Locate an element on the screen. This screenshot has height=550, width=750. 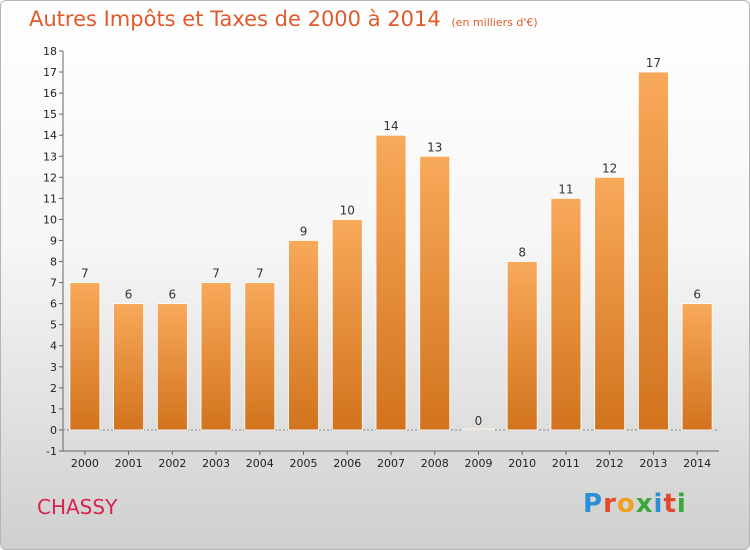
data-label: 9 is located at coordinates (304, 231).